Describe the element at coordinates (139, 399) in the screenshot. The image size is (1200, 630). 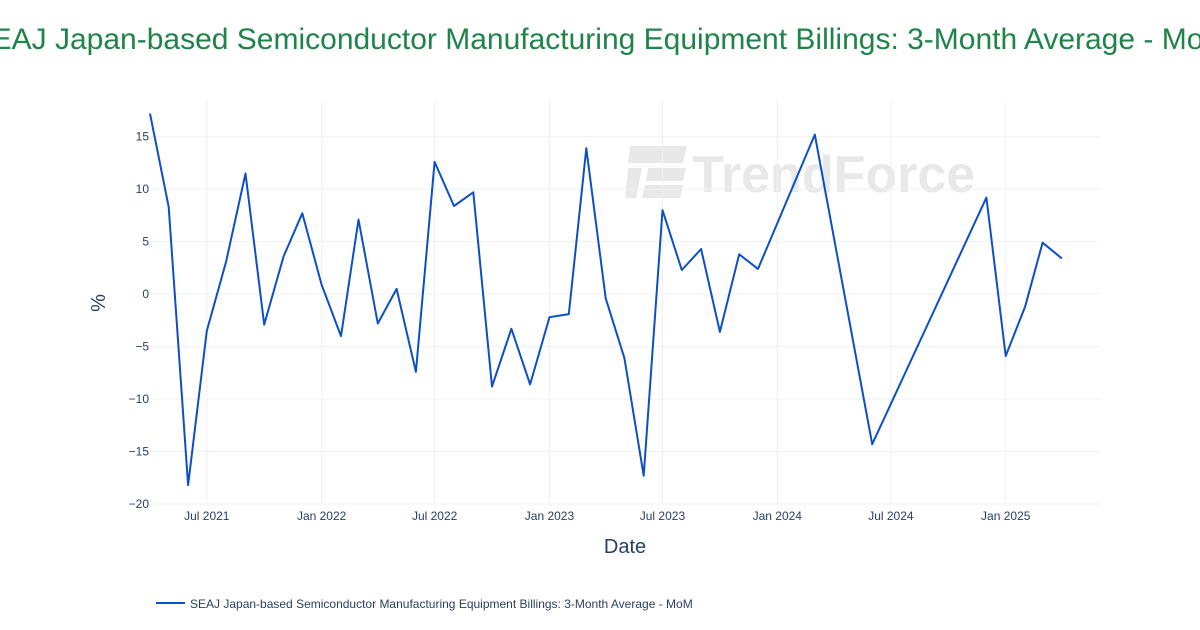
I see `y-tick-label: −10` at that location.